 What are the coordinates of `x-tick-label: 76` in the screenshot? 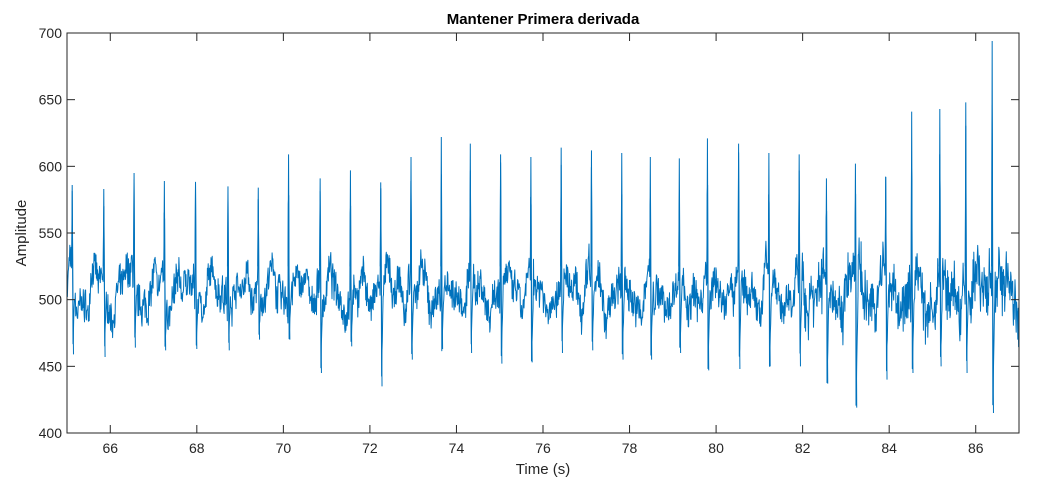 It's located at (543, 448).